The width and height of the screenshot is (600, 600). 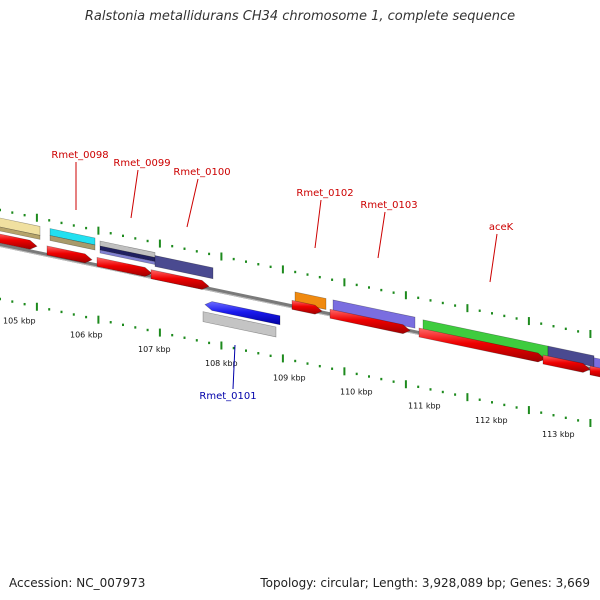 What do you see at coordinates (424, 406) in the screenshot?
I see `kbp-label: 111 kbp` at bounding box center [424, 406].